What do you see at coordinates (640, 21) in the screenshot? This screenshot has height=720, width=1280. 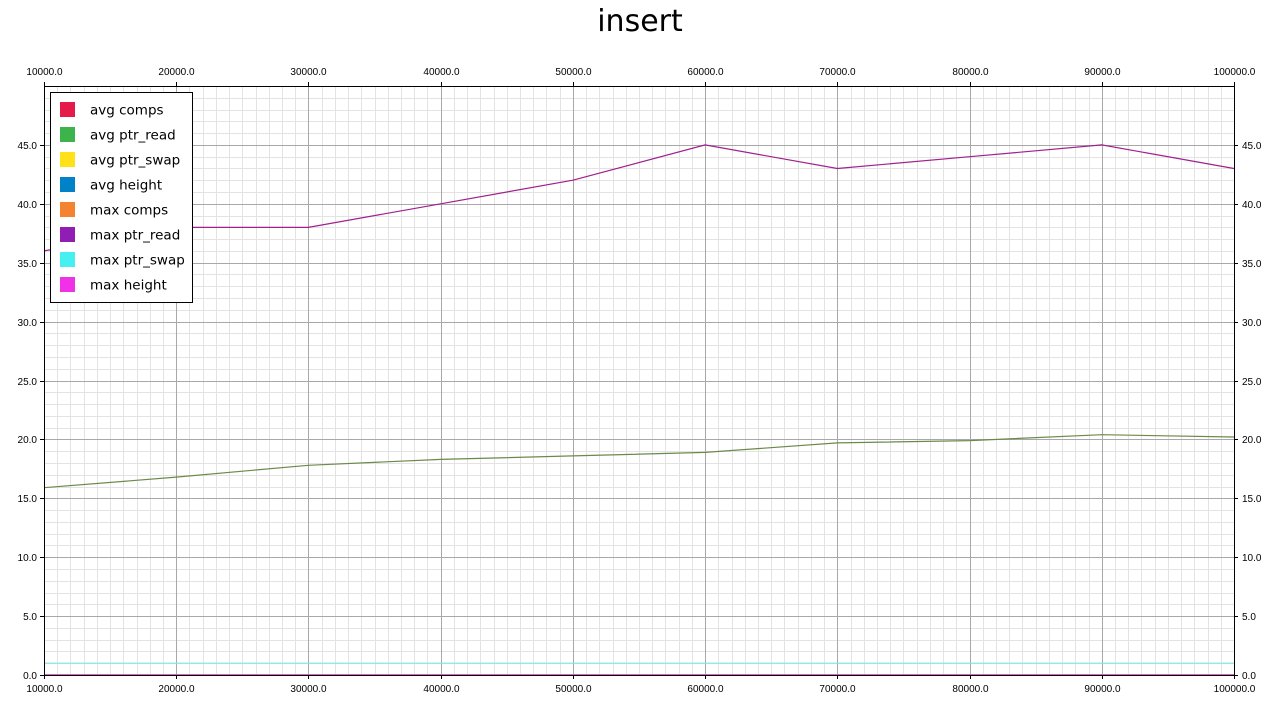 I see `chart-title: insert` at bounding box center [640, 21].